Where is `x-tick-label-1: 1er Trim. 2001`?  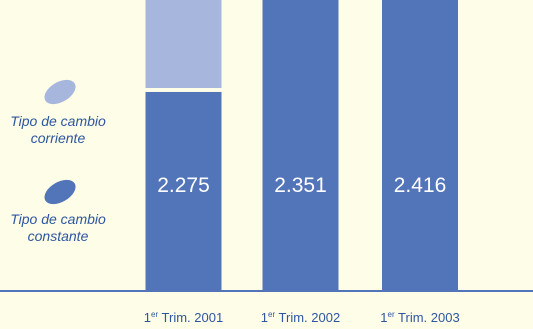
x-tick-label-1: 1er Trim. 2001 is located at coordinates (183, 317).